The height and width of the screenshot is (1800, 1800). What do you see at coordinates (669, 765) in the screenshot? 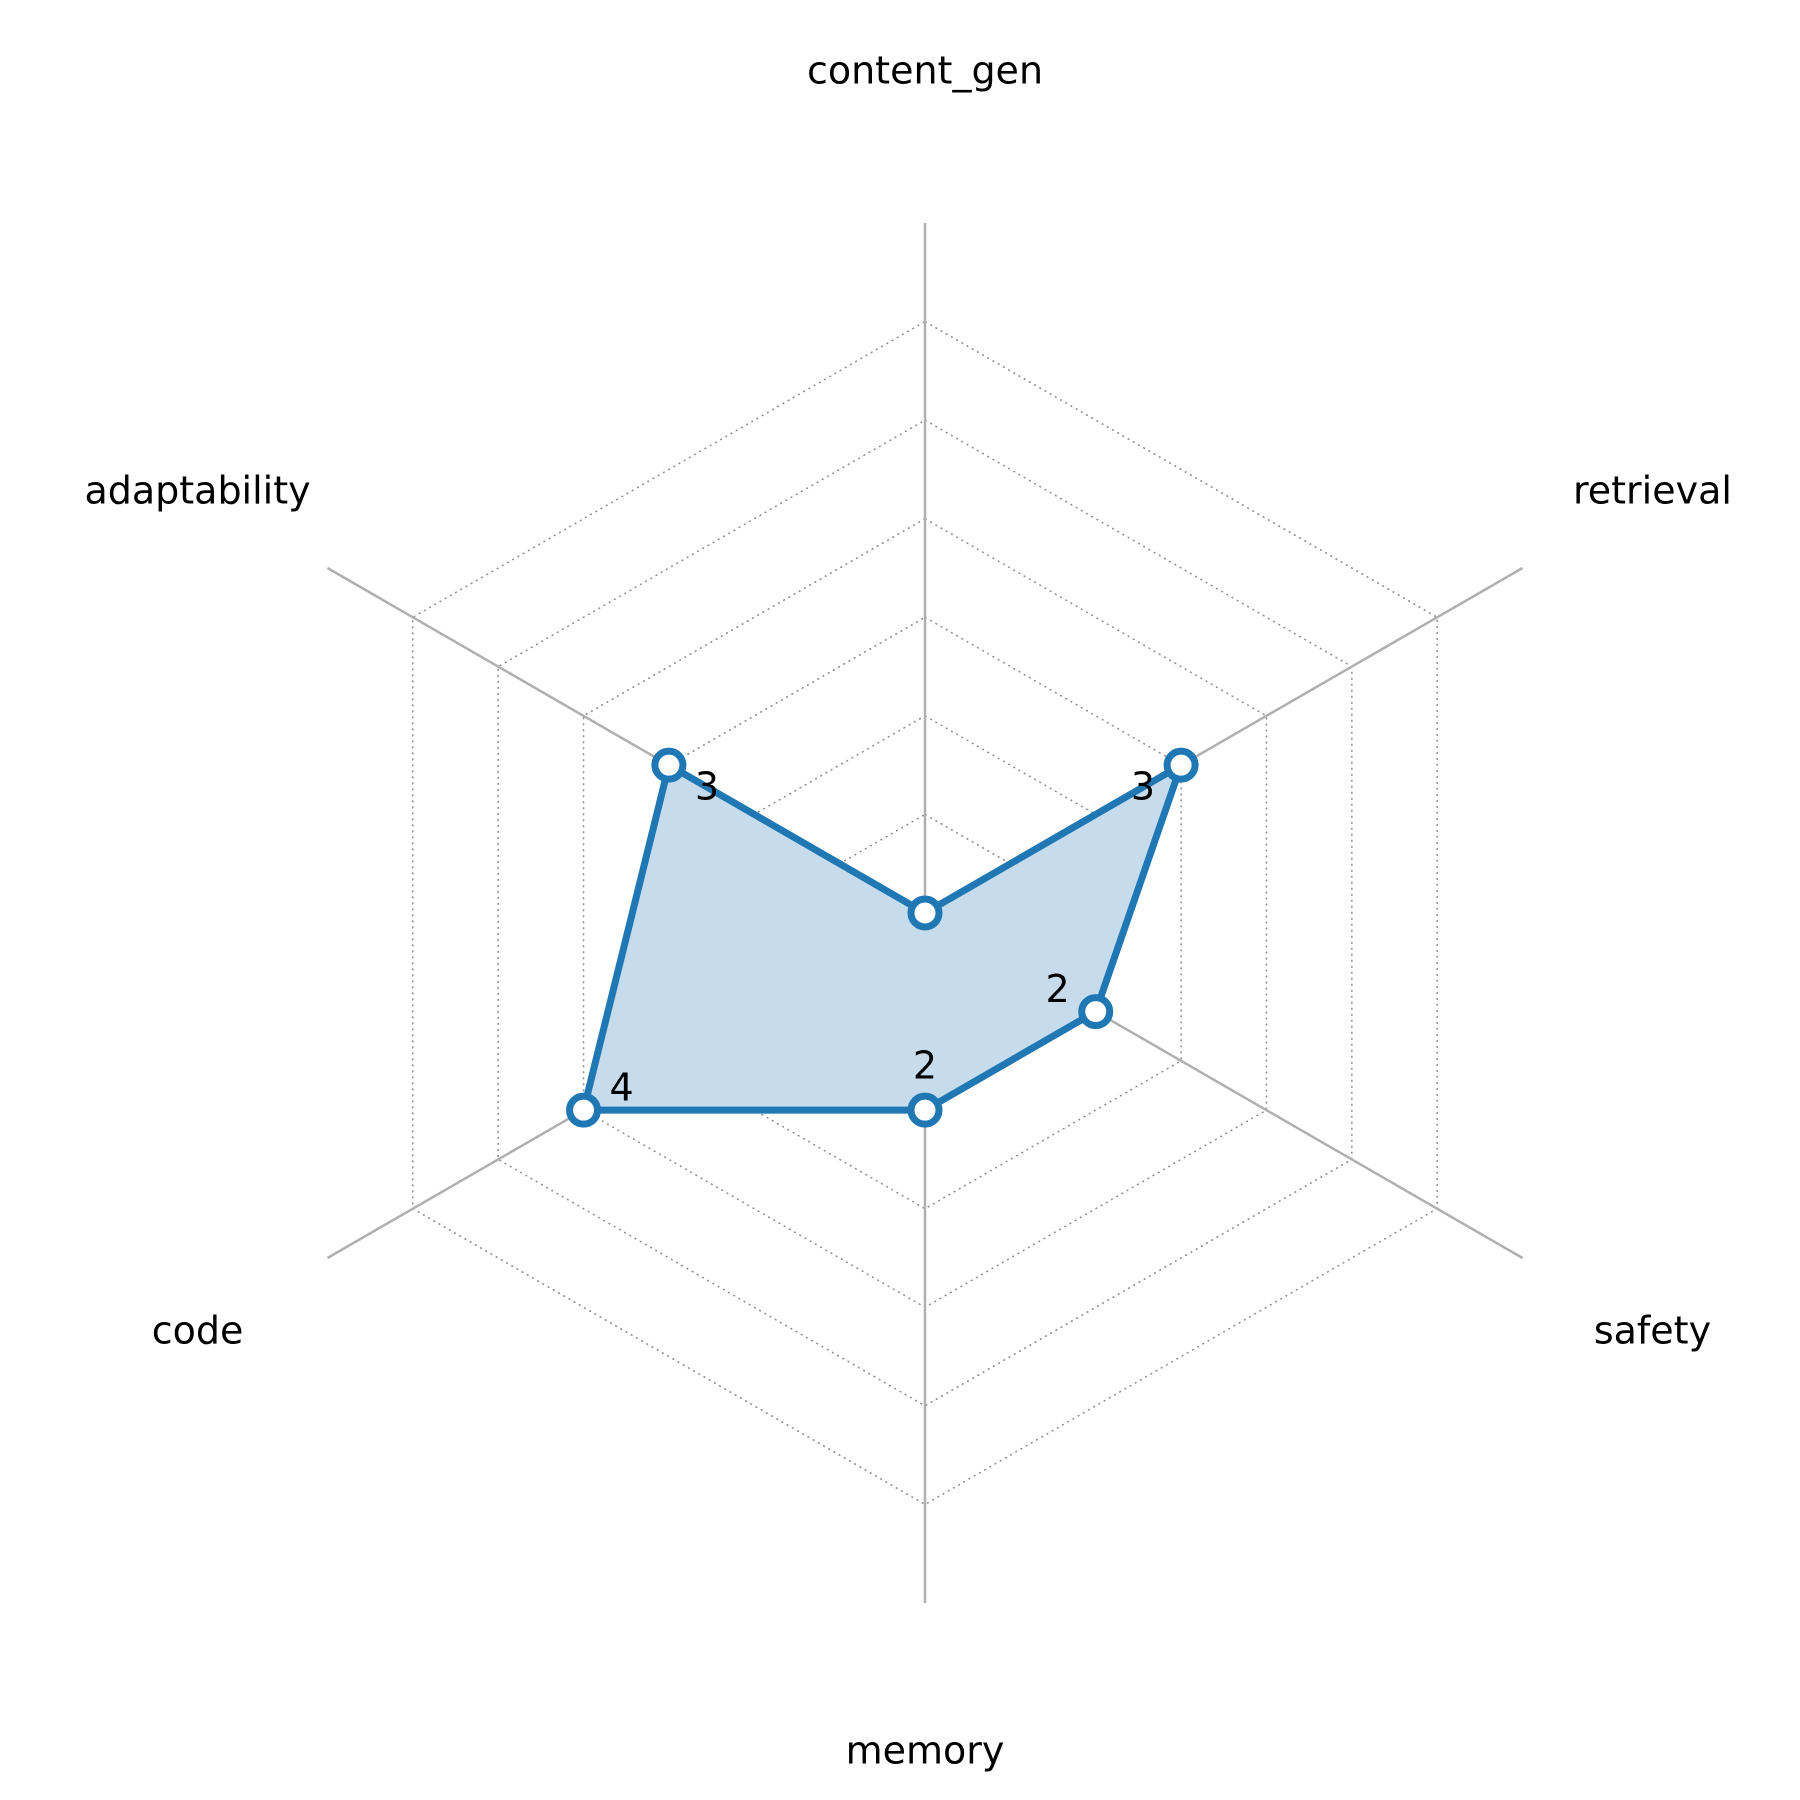
I see `marker-adaptability` at bounding box center [669, 765].